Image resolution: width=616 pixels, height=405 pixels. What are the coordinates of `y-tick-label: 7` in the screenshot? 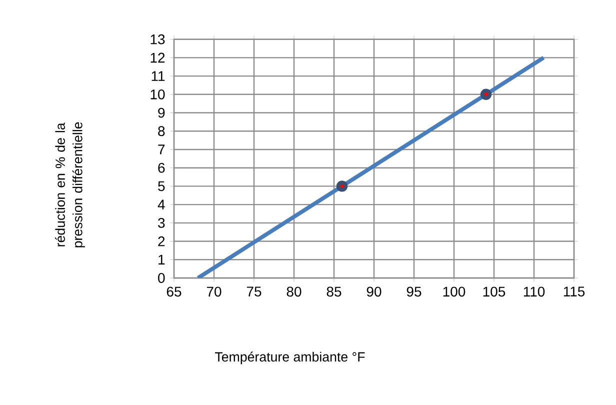 It's located at (161, 149).